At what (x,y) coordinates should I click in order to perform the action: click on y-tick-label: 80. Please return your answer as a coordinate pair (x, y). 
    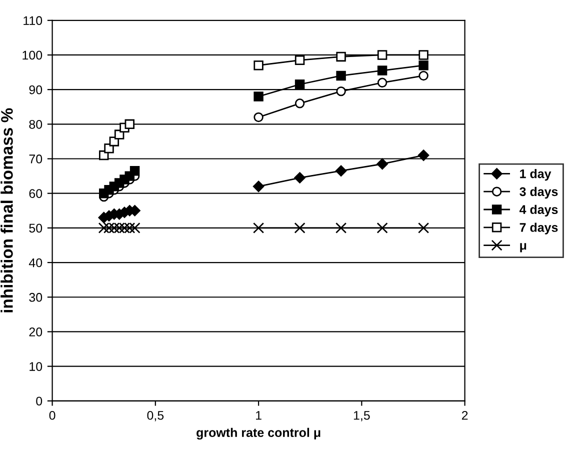
    Looking at the image, I should click on (35, 124).